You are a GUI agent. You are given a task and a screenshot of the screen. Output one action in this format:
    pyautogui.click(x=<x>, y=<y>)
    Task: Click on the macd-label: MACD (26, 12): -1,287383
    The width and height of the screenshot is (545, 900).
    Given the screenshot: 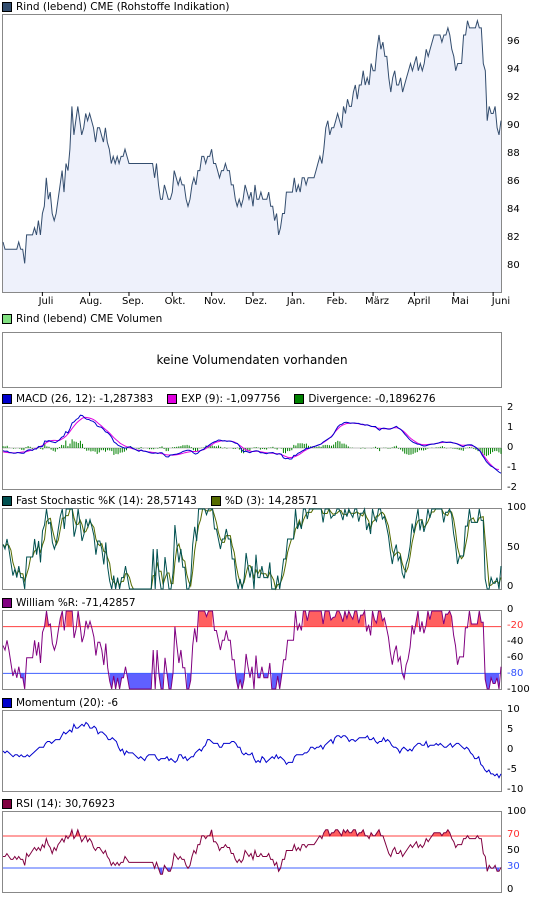 What is the action you would take?
    pyautogui.click(x=85, y=399)
    